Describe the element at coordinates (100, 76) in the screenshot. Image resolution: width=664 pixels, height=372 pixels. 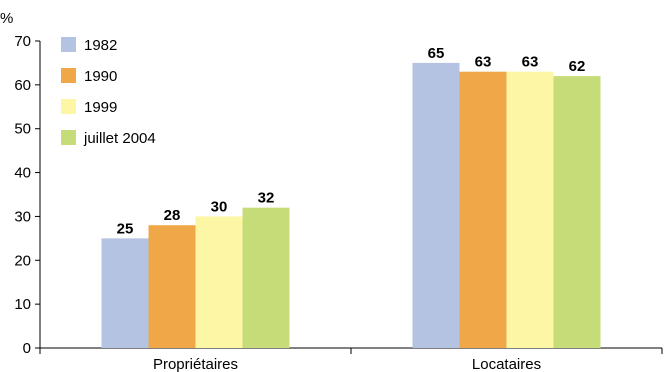
I see `legend-label: 1990` at that location.